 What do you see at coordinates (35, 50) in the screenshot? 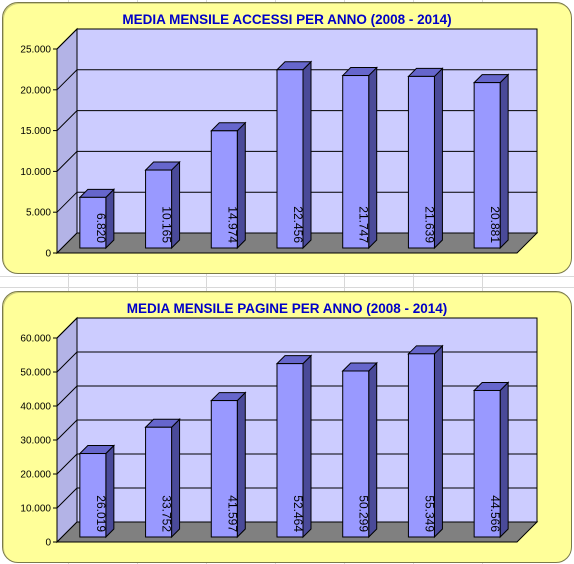
I see `y-tick-label: 25.000` at bounding box center [35, 50].